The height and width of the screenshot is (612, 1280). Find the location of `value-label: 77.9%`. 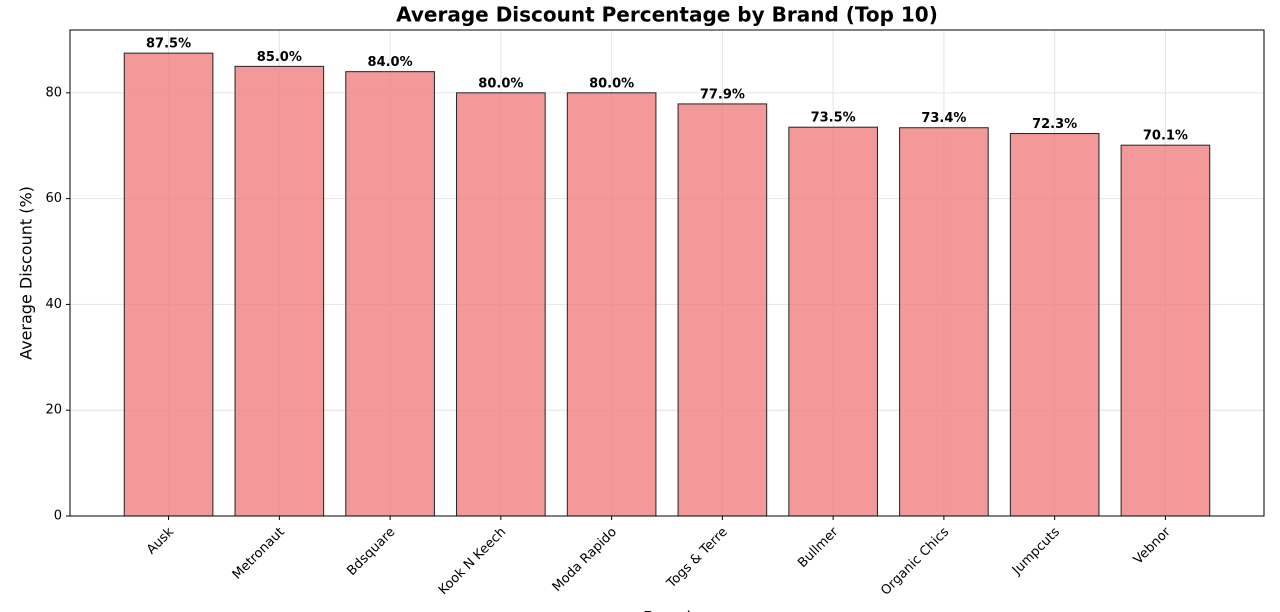

value-label: 77.9% is located at coordinates (722, 94).